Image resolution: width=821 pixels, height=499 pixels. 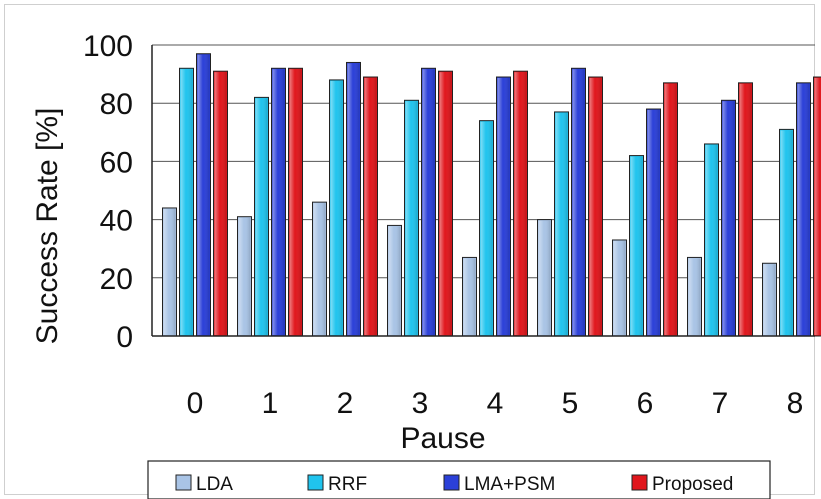 I want to click on y-tick-label: 80, so click(x=116, y=104).